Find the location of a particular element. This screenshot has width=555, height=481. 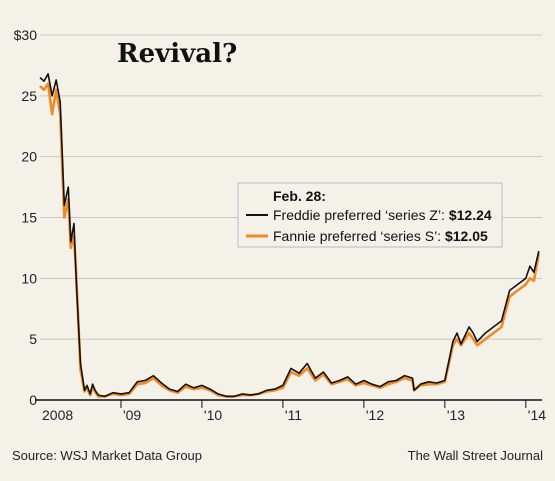

x-tick-label: '14 is located at coordinates (537, 415).